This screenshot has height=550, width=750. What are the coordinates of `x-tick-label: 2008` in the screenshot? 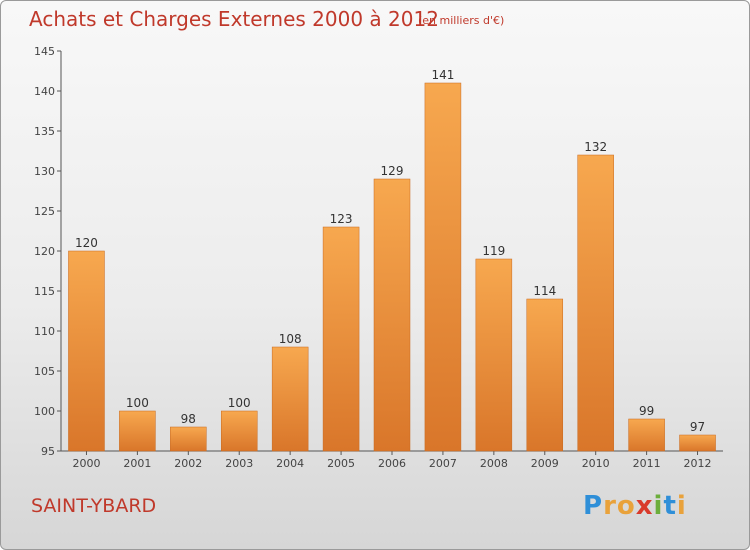 It's located at (494, 463).